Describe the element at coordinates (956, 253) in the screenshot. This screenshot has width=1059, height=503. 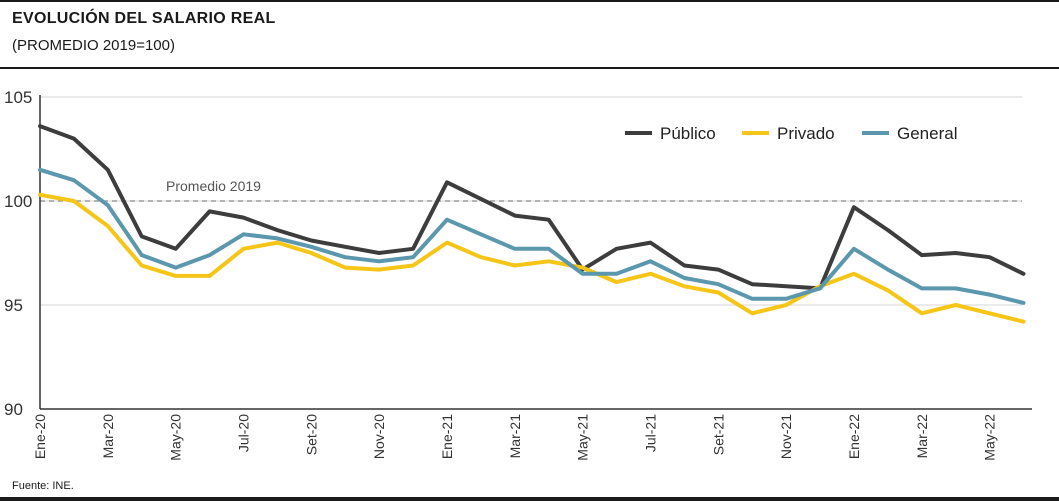
I see `point-Público-Abr-22` at that location.